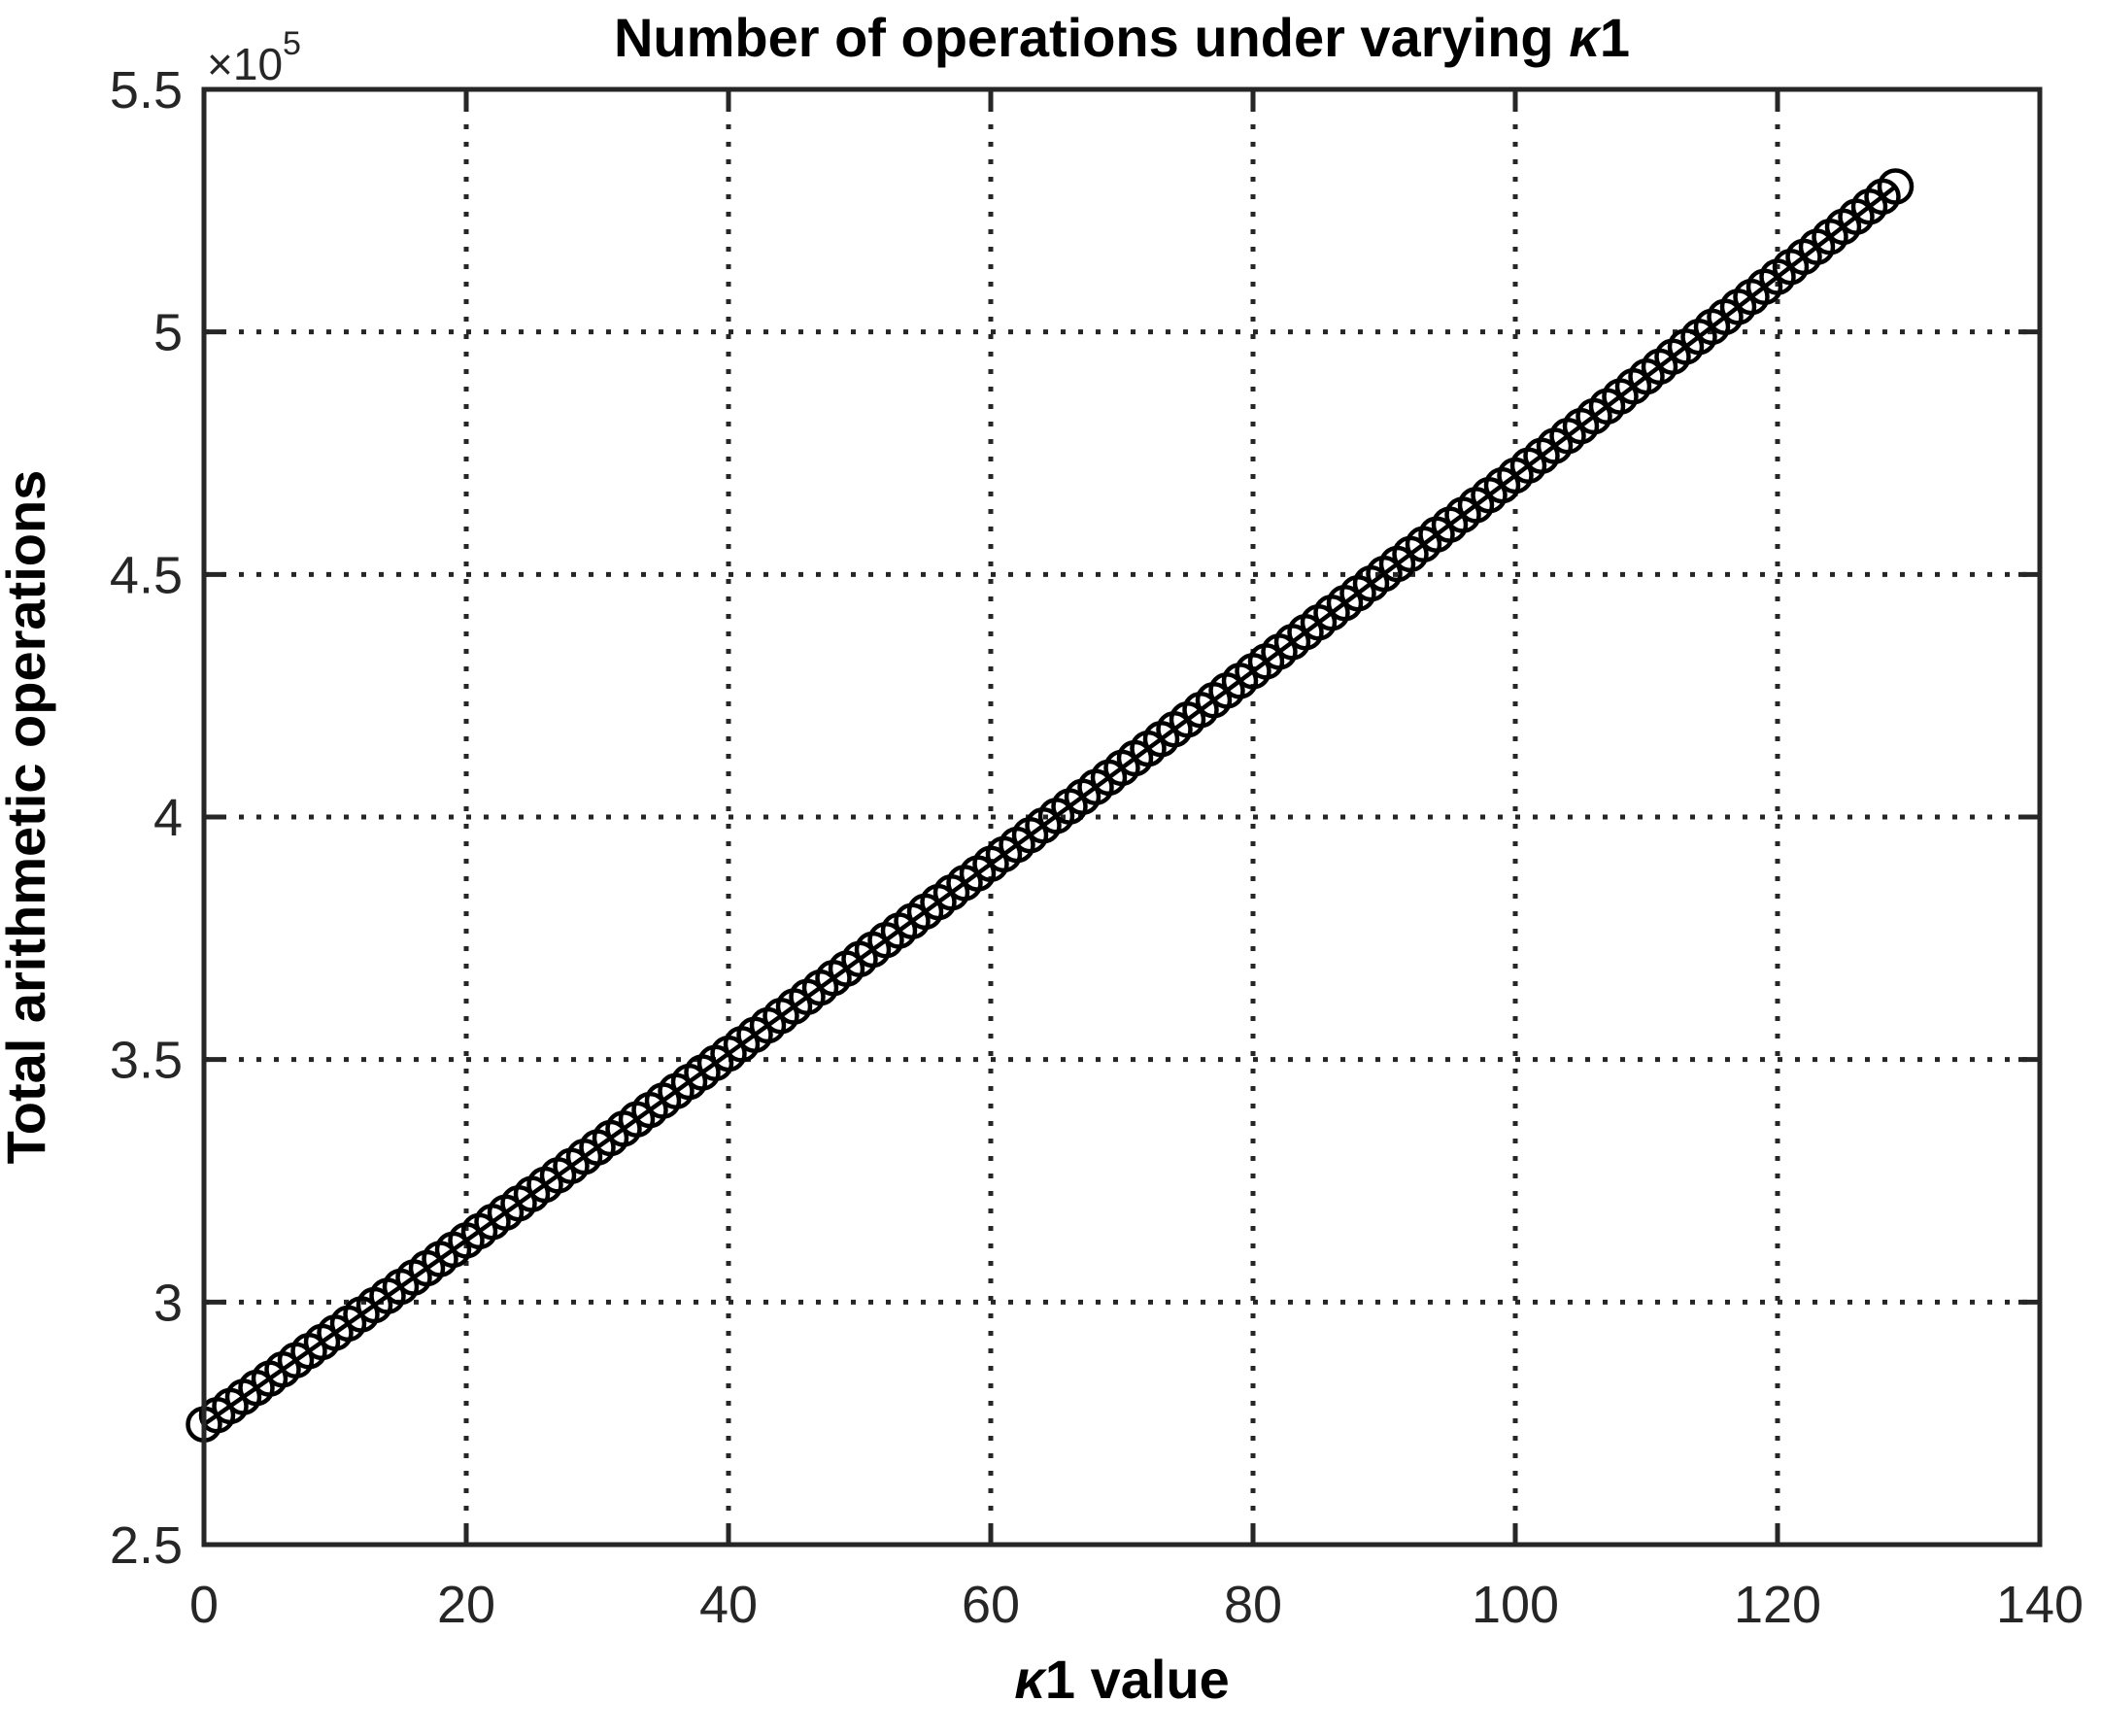 The image size is (2101, 1736). Describe the element at coordinates (168, 333) in the screenshot. I see `y-tick-label: 5` at that location.